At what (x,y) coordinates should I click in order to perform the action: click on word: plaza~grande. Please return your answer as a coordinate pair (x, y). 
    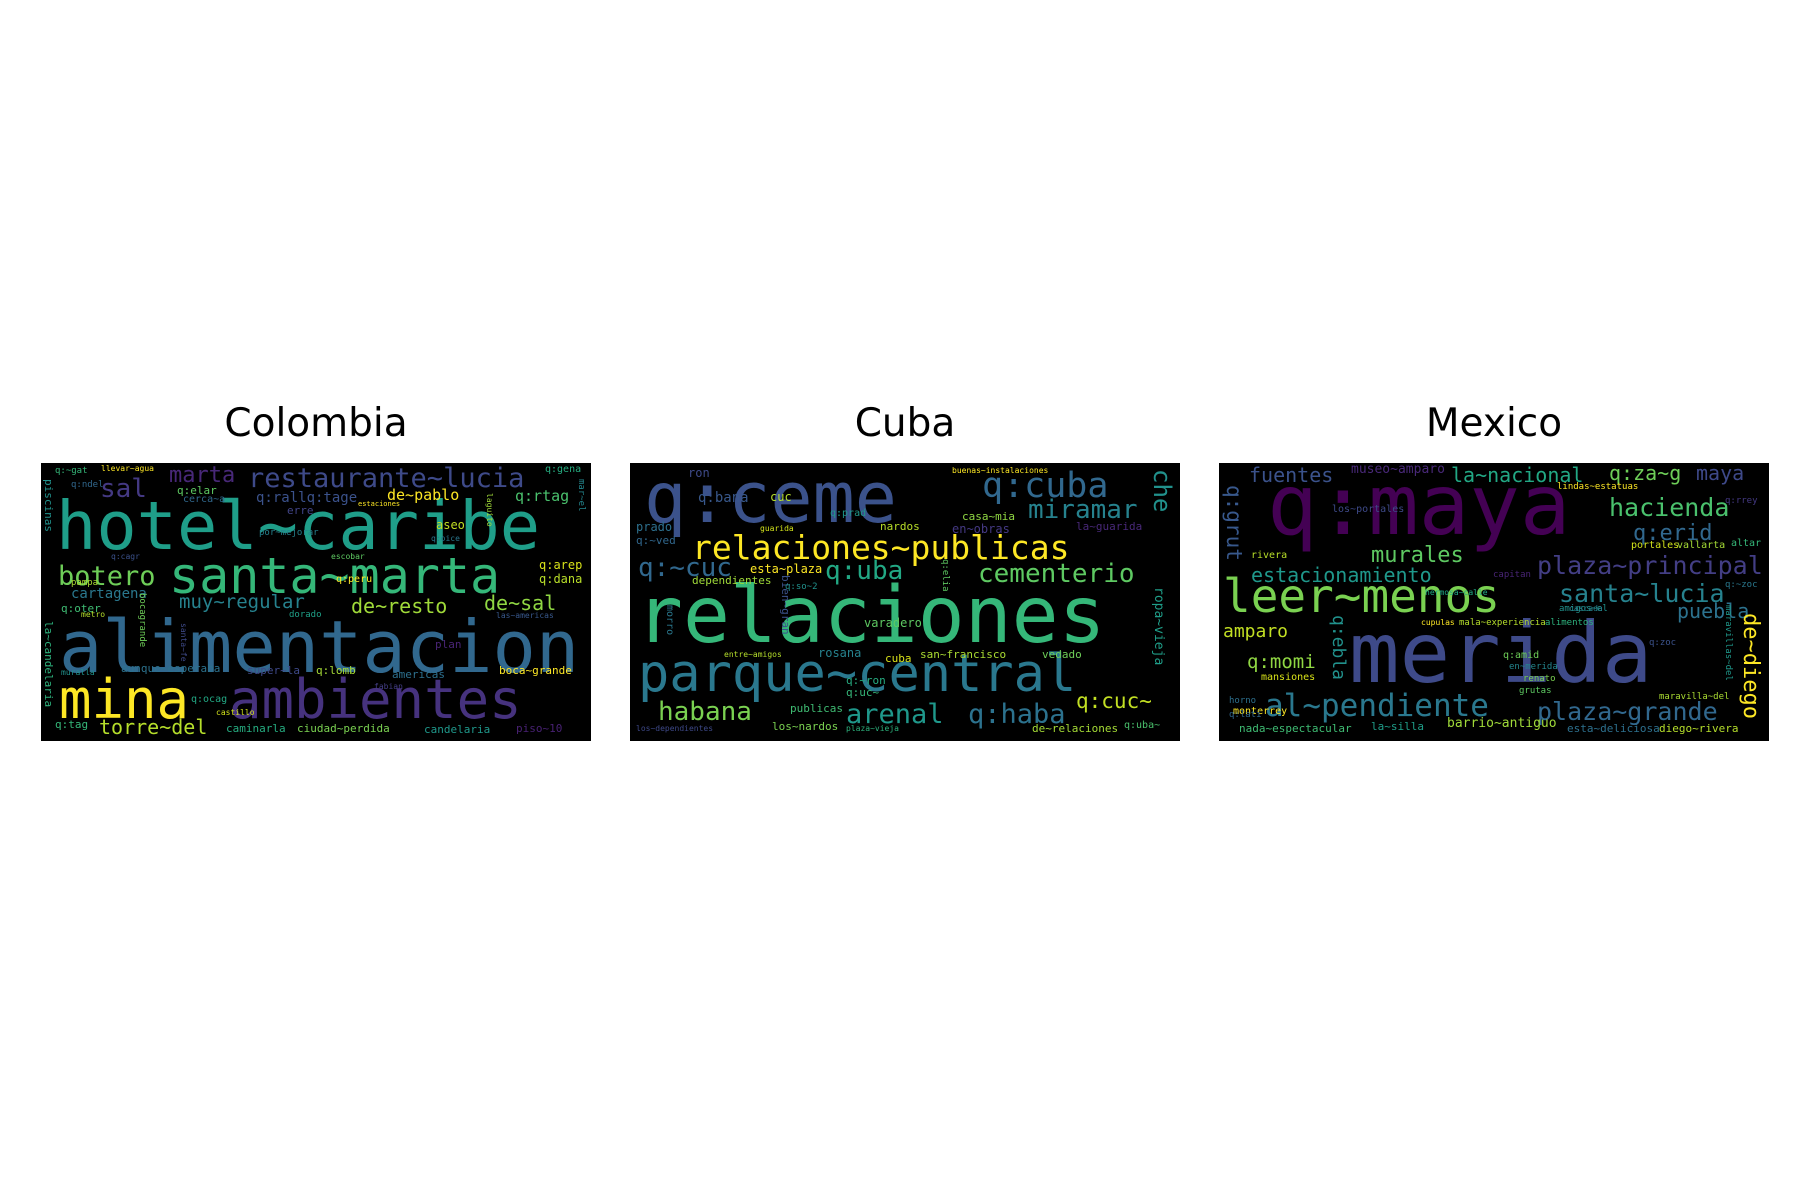
    Looking at the image, I should click on (1627, 711).